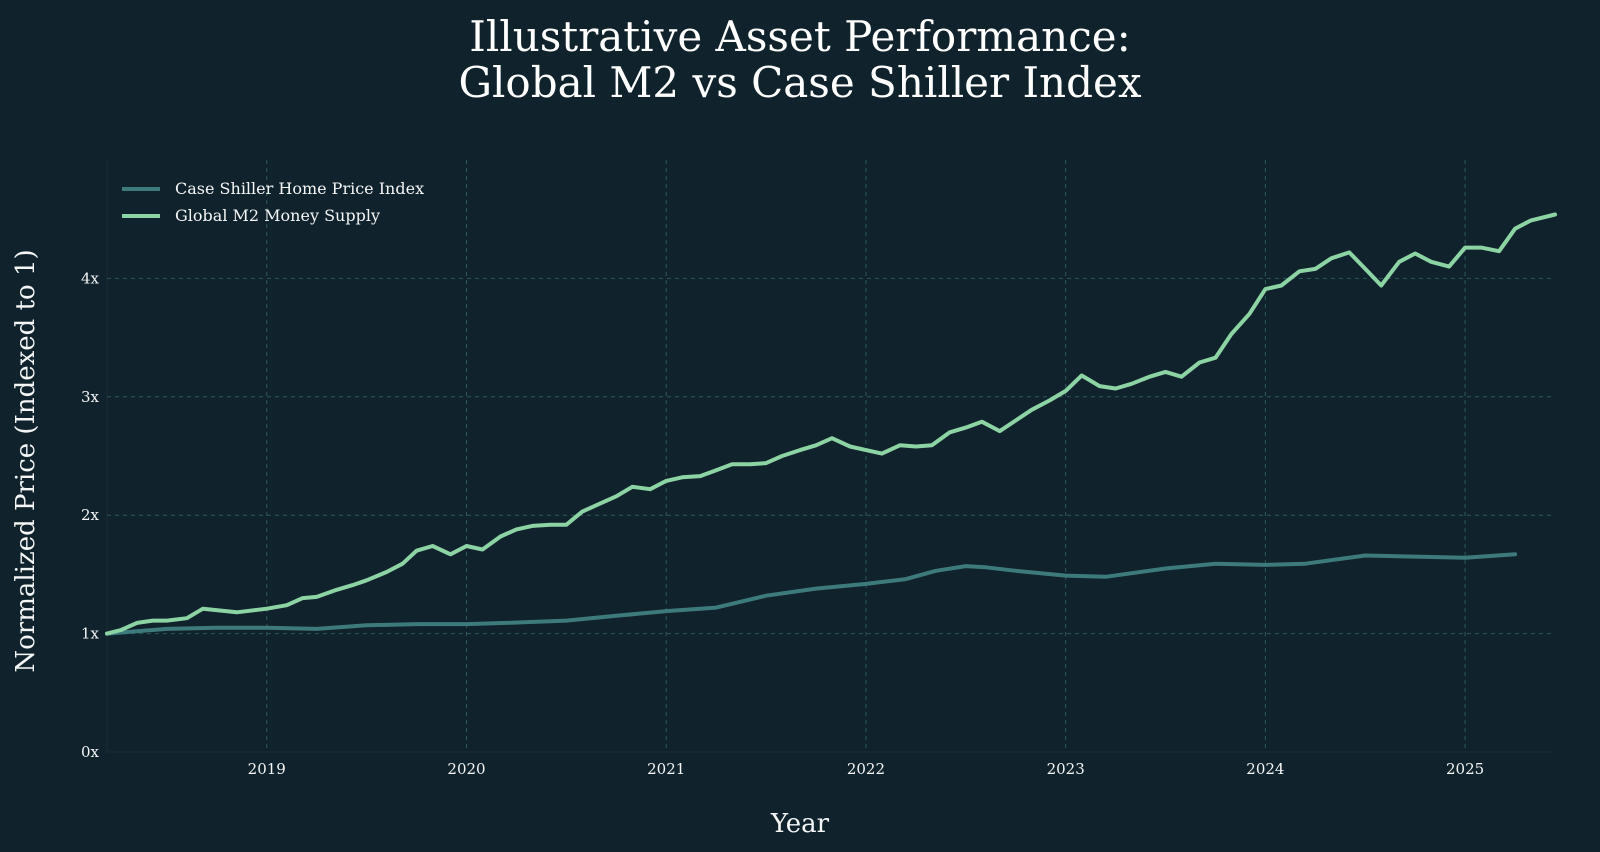 Image resolution: width=1600 pixels, height=852 pixels. Describe the element at coordinates (800, 824) in the screenshot. I see `x-axis-label: Year` at that location.